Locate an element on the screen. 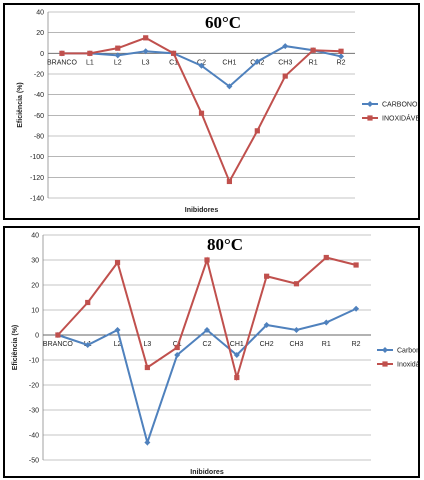 This screenshot has height=480, width=424. legend-label: Carbono is located at coordinates (407, 351).